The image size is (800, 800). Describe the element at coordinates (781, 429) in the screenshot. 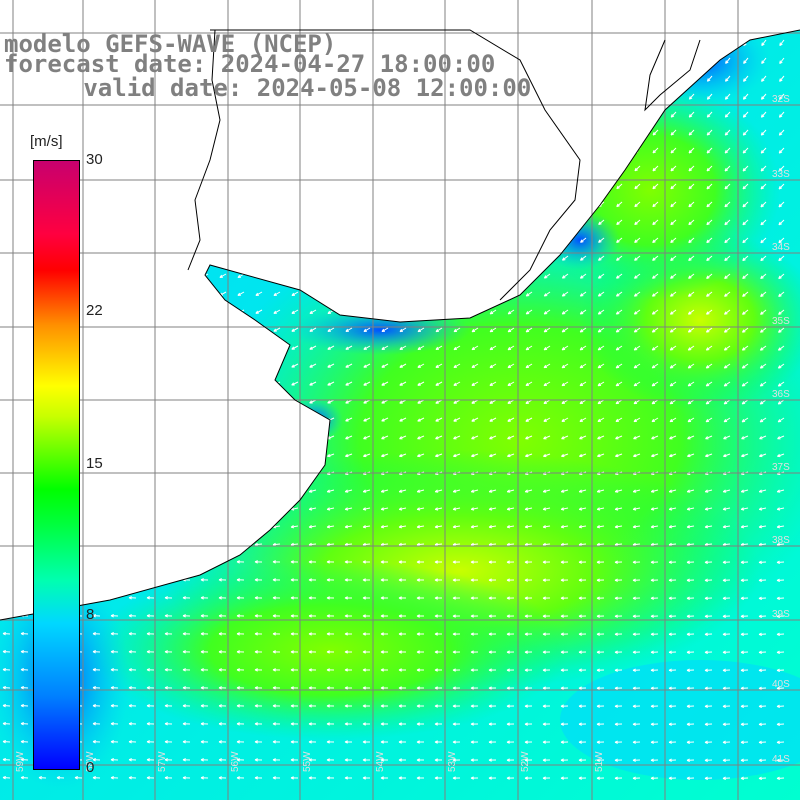

I see `latitude-labels: 32S 33S 34S 35S 36S 37S 38S 39S 40S 41S` at that location.